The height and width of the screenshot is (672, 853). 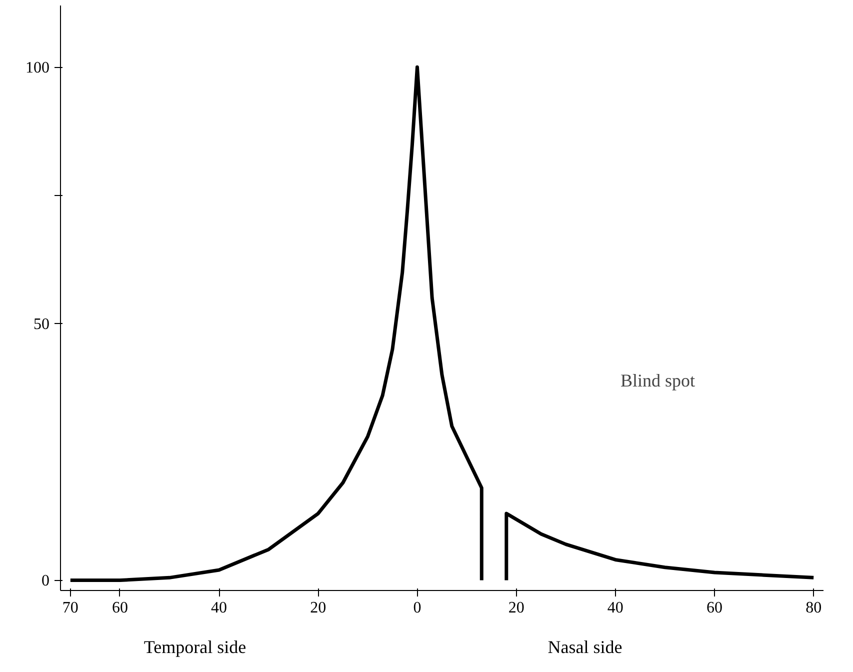 I want to click on y-tick-label: 50, so click(x=42, y=325).